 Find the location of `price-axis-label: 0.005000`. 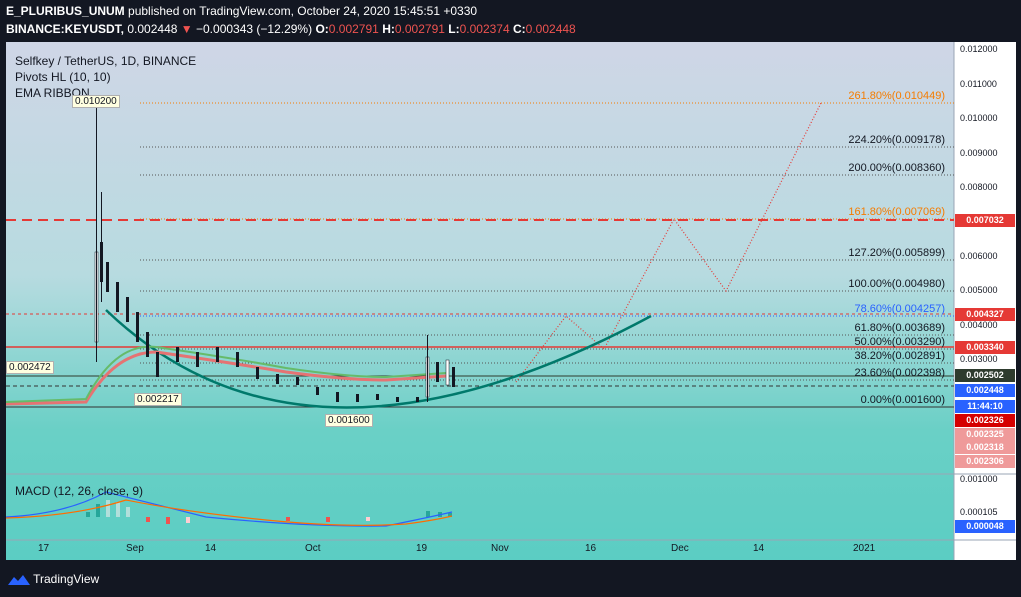

price-axis-label: 0.005000 is located at coordinates (979, 290).